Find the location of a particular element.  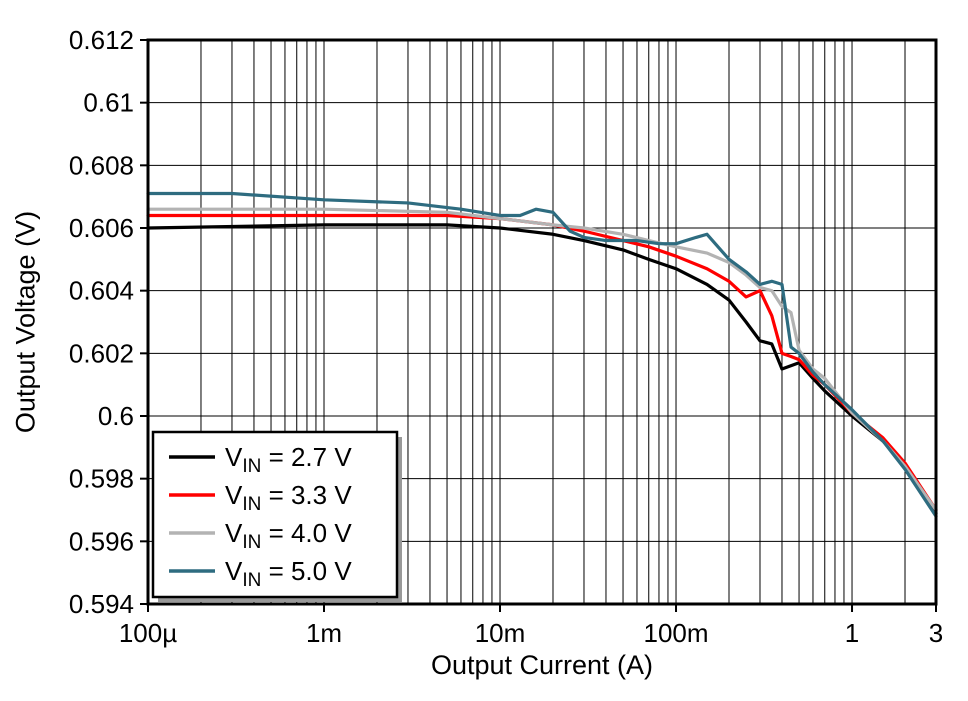

x-tick-label: 1 is located at coordinates (852, 633).